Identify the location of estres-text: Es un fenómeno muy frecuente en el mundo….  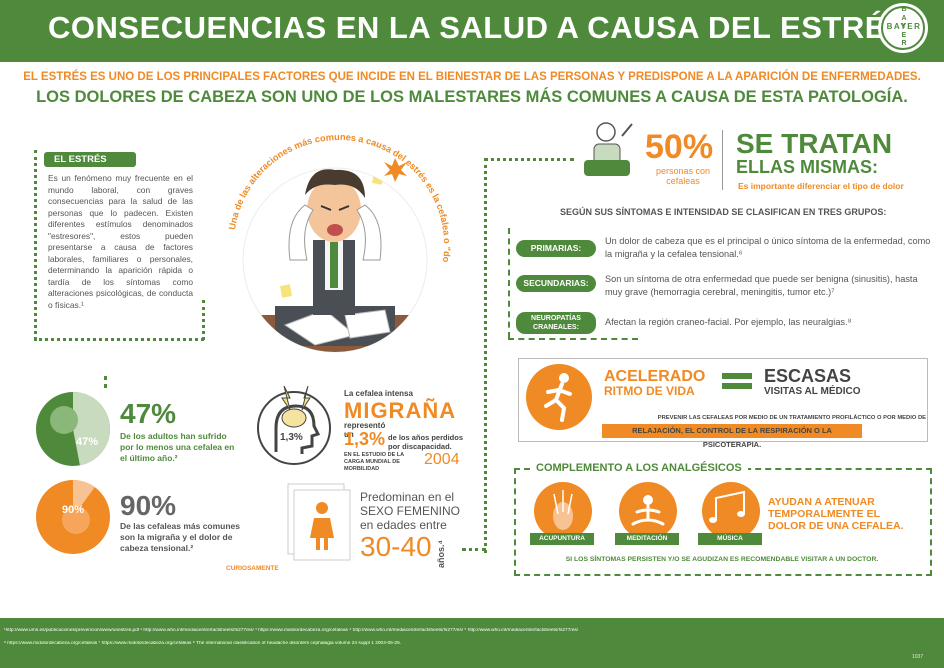
(120, 241).